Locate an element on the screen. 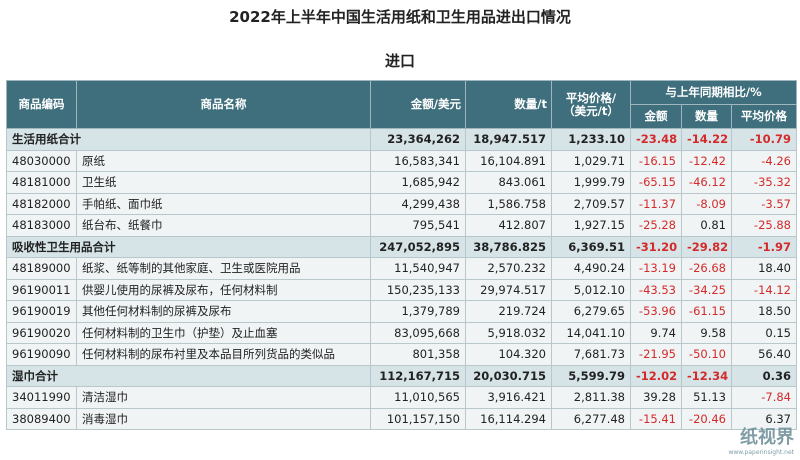 Image resolution: width=800 pixels, height=460 pixels. value-cell: 18.40 is located at coordinates (764, 268).